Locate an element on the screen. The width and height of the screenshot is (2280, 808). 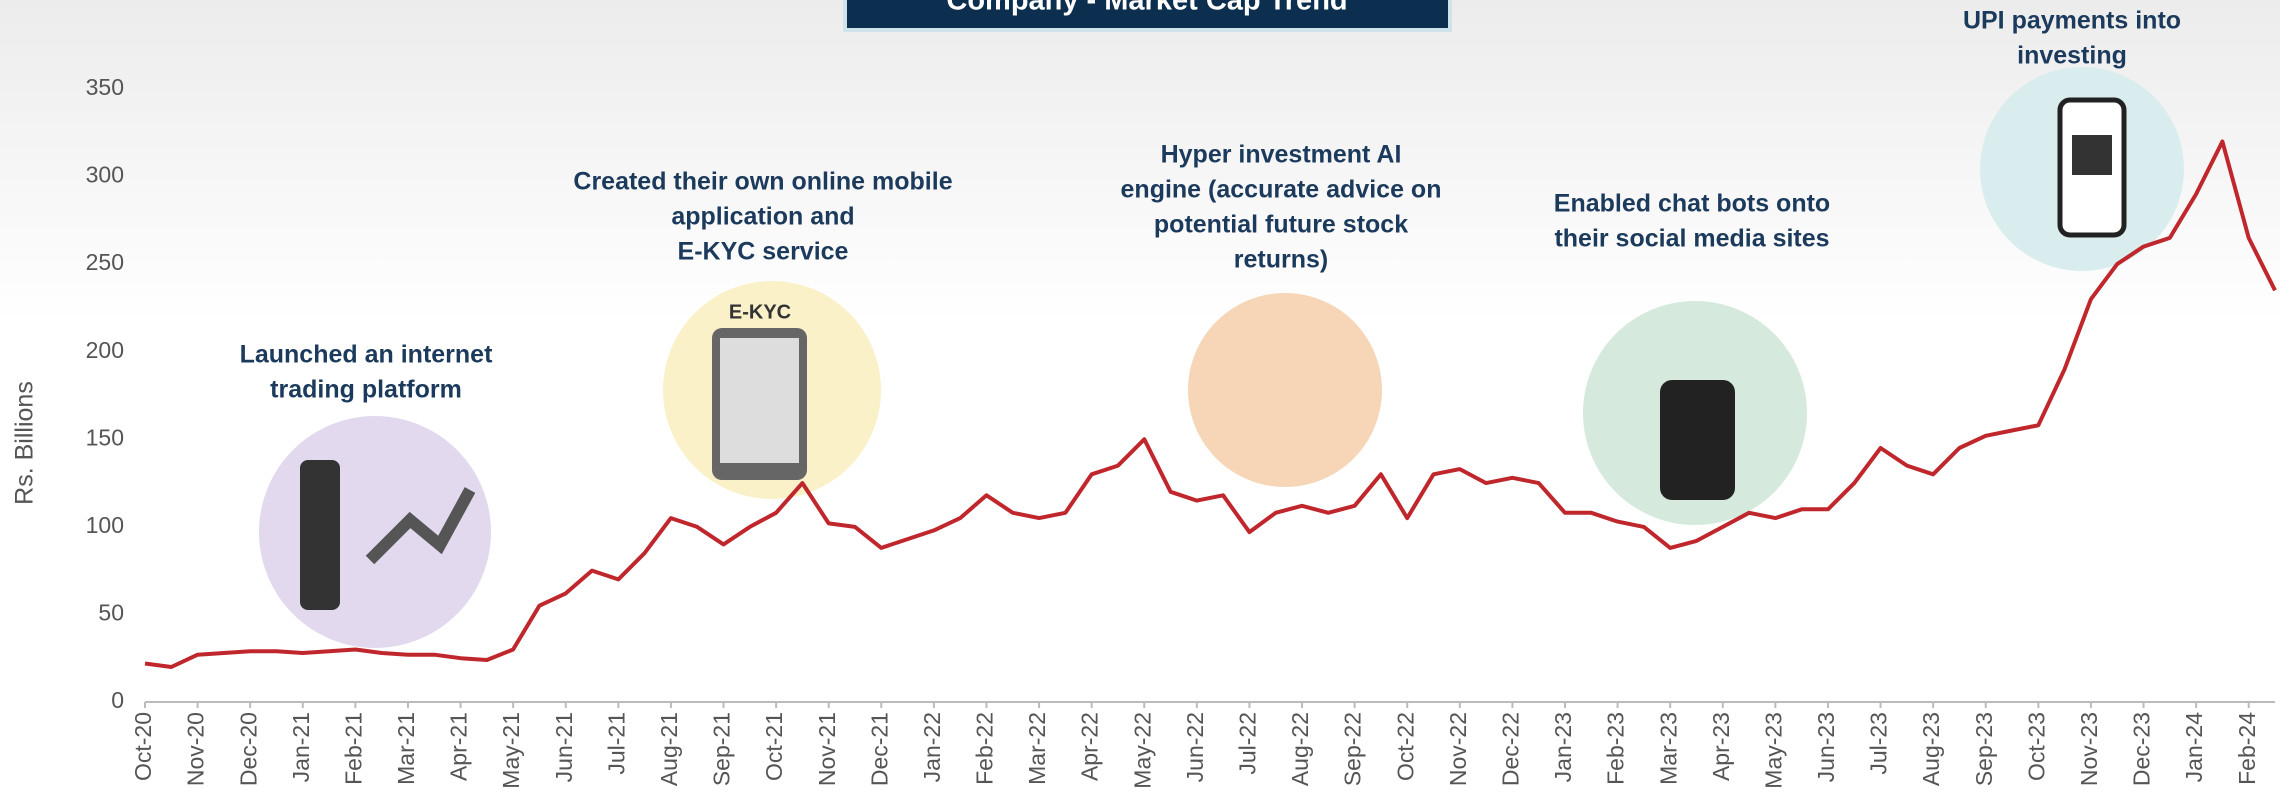
x-tick-label: Jul-23 is located at coordinates (1879, 743).